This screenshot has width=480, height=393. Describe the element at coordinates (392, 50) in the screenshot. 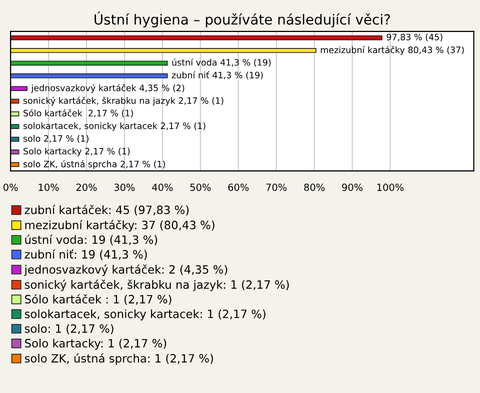

I see `data-label: mezizubní kartáčky 80,43 % (37)` at that location.